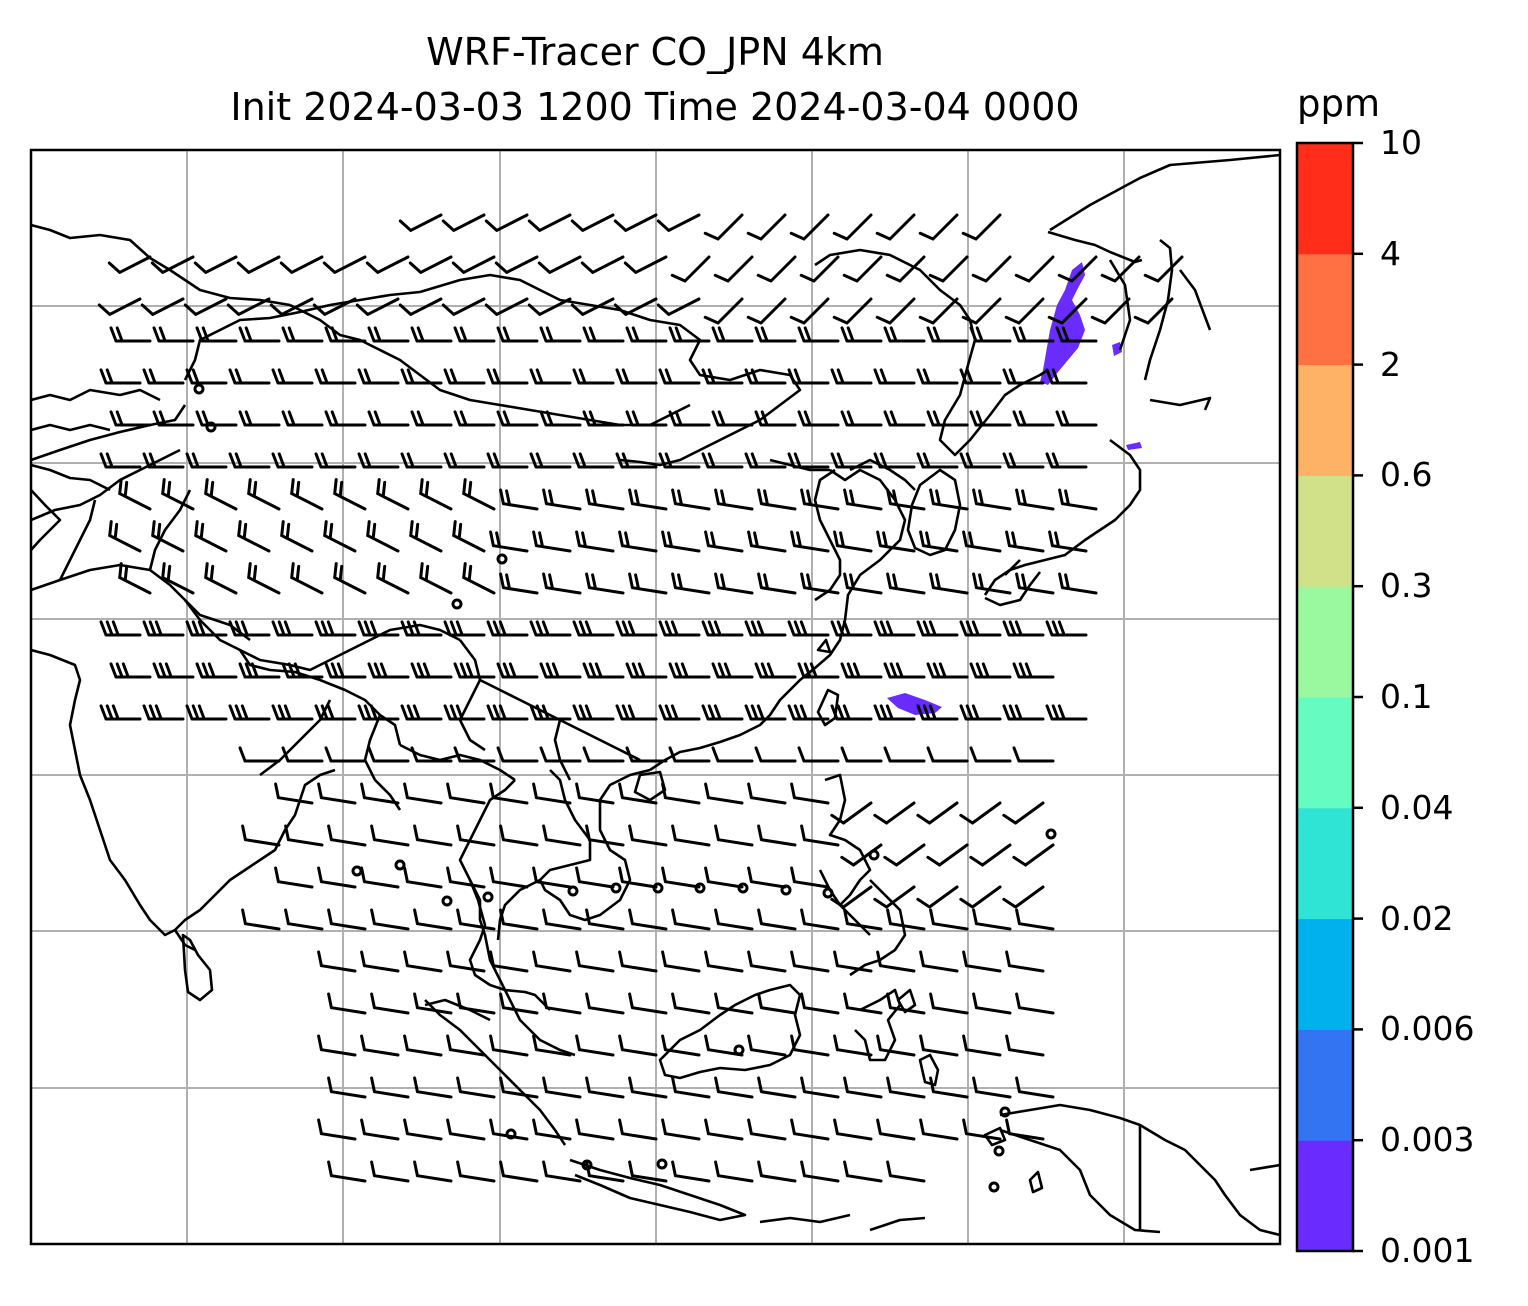 The height and width of the screenshot is (1306, 1528). Describe the element at coordinates (1390, 364) in the screenshot. I see `colorbar-tick-label: 2` at that location.